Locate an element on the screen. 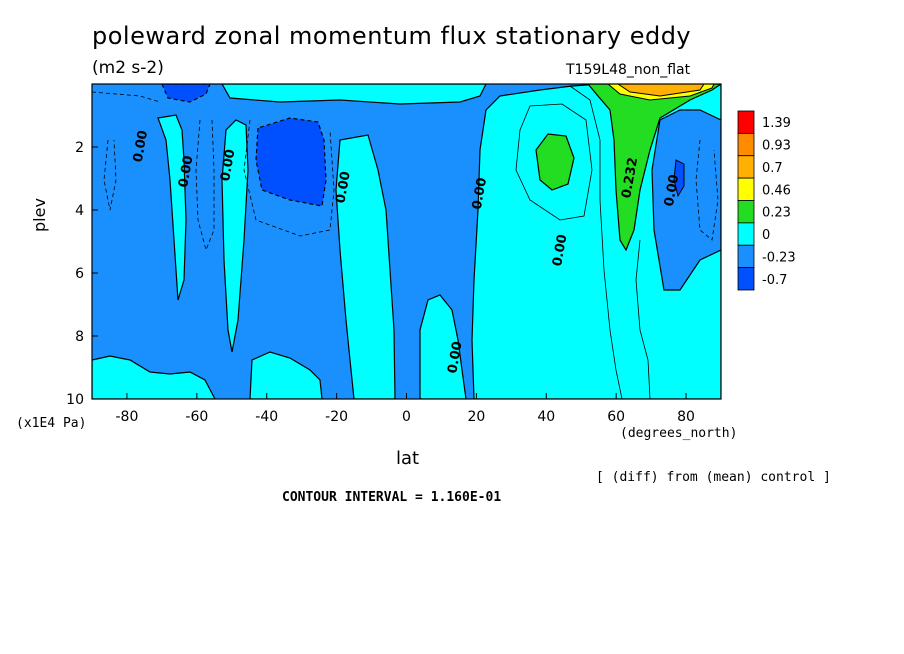 The width and height of the screenshot is (904, 654). units-label: (m2 s-2) is located at coordinates (128, 68).